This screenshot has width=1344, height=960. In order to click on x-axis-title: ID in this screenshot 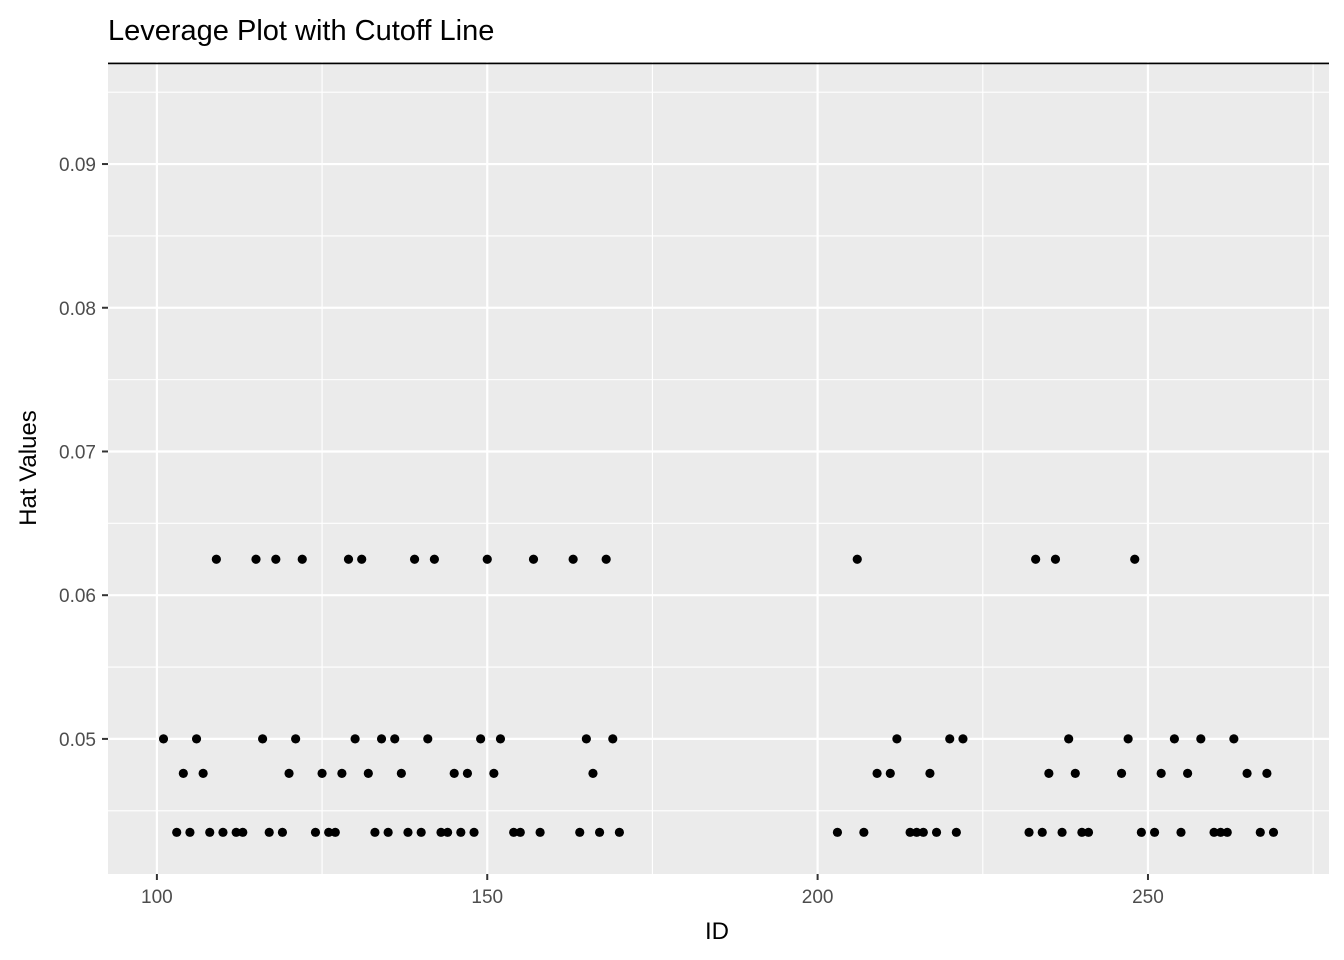, I will do `click(717, 931)`.